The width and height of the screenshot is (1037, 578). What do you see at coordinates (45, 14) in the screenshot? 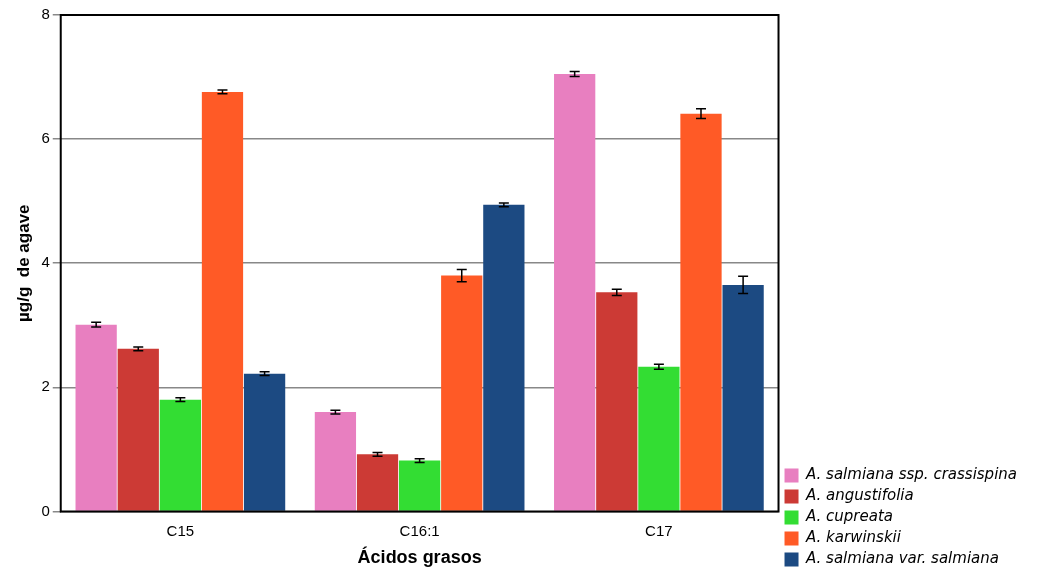
I see `y-tick-label: 8` at bounding box center [45, 14].